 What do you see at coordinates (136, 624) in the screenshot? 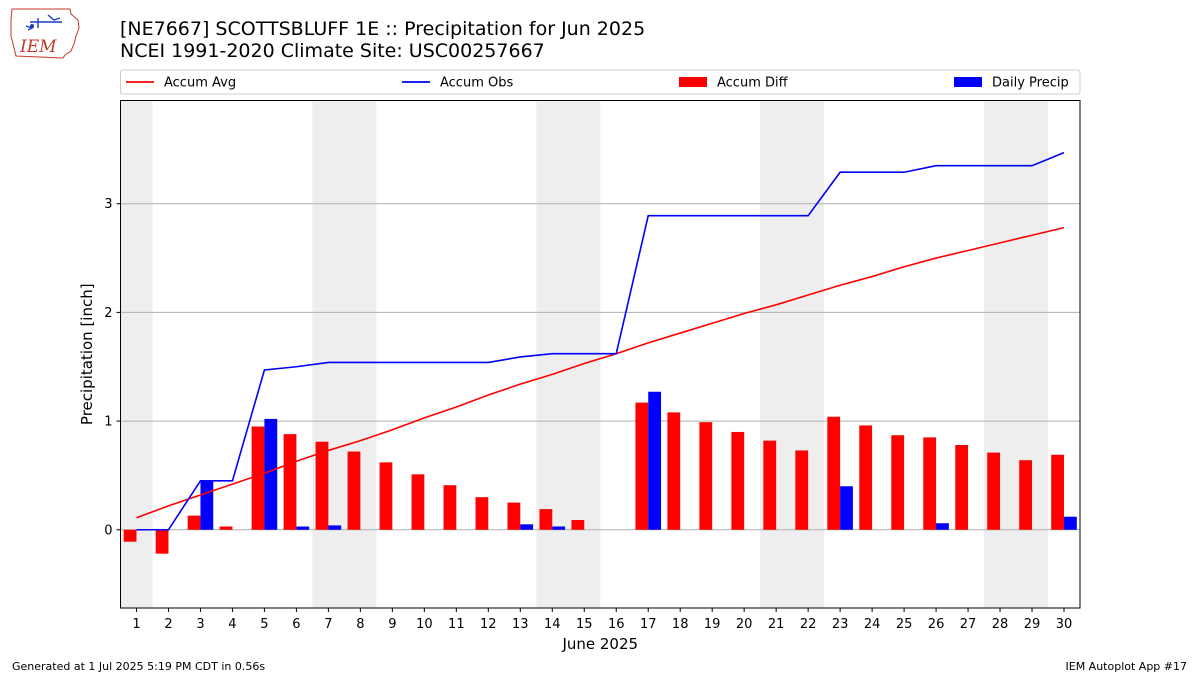
I see `x-tick-label: 1` at bounding box center [136, 624].